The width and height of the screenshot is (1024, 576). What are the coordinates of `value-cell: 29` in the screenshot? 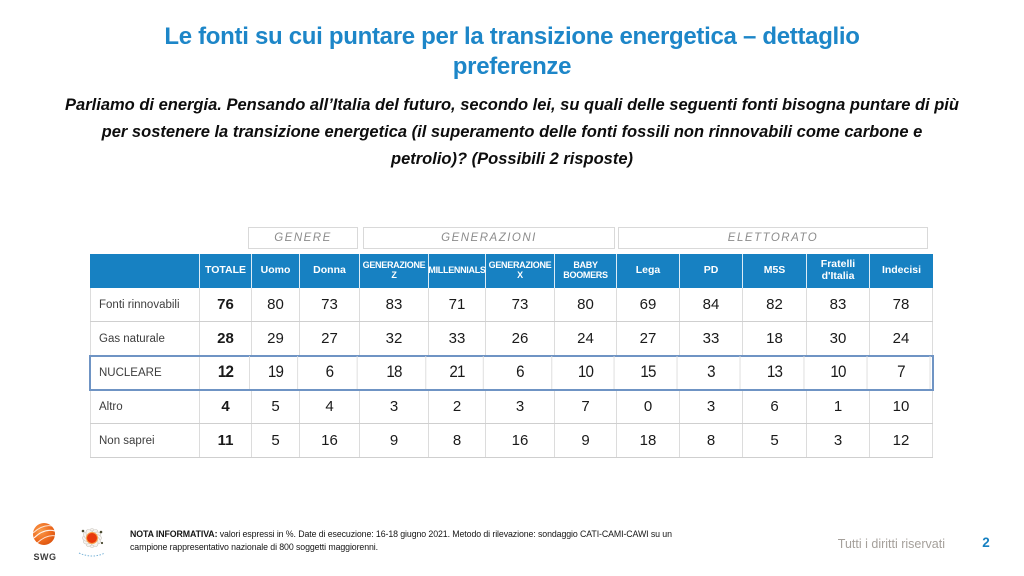 It's located at (276, 338).